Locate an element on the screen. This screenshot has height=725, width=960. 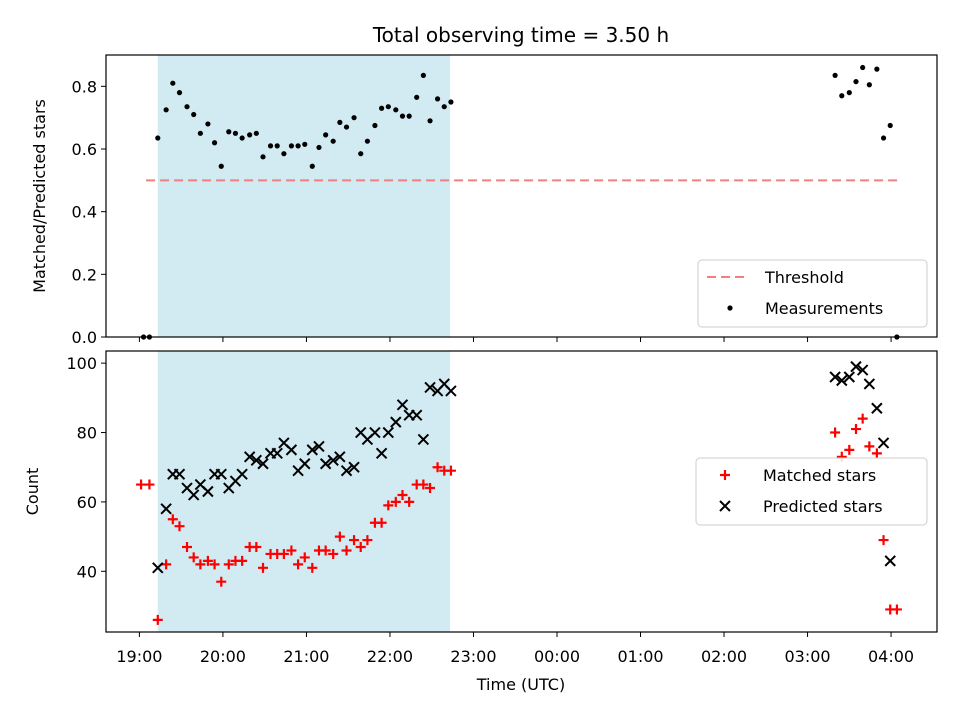
x-tick-label: 21:00 is located at coordinates (306, 656).